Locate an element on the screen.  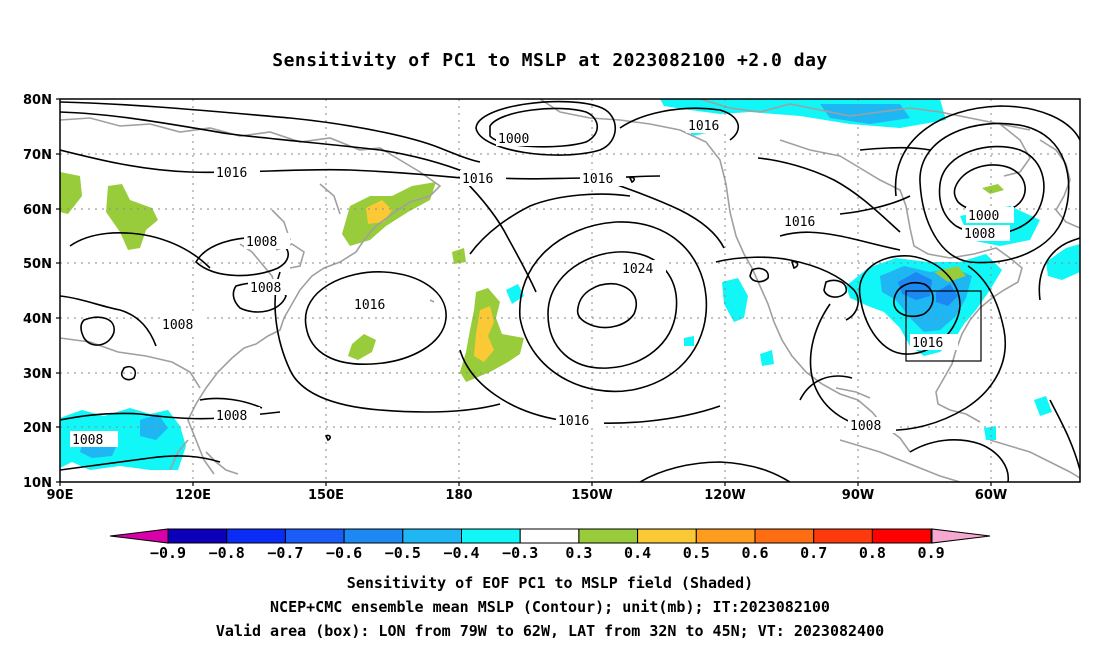
colorbar-tick-label: −0.6 is located at coordinates (344, 553).